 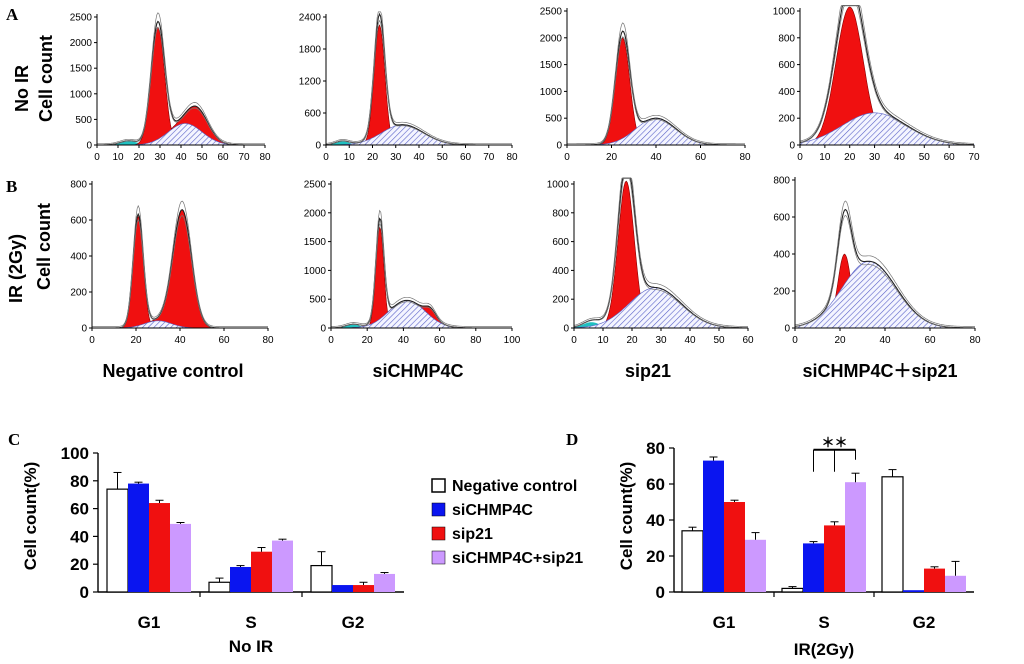 I want to click on legend-swatch-negative-control, so click(x=438, y=485).